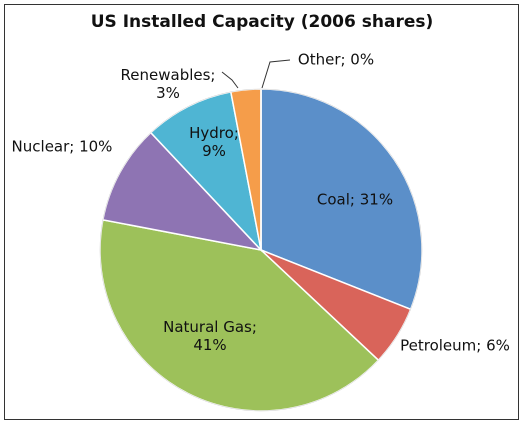  What do you see at coordinates (455, 346) in the screenshot?
I see `data-label: Petroleum; 6%` at bounding box center [455, 346].